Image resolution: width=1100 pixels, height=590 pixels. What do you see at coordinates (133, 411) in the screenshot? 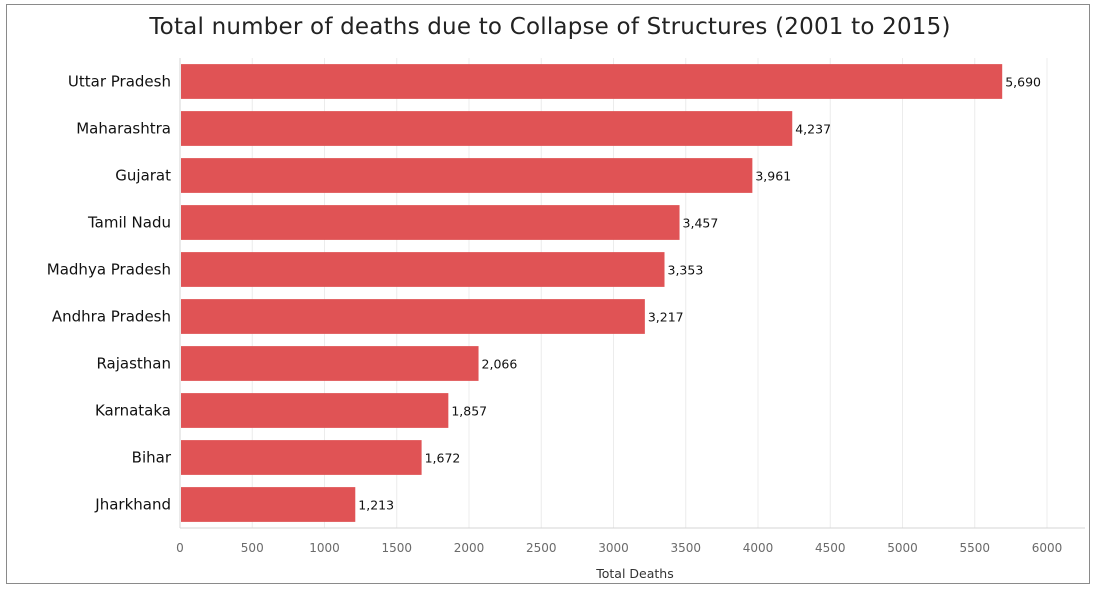
I see `category-label: Karnataka` at bounding box center [133, 411].